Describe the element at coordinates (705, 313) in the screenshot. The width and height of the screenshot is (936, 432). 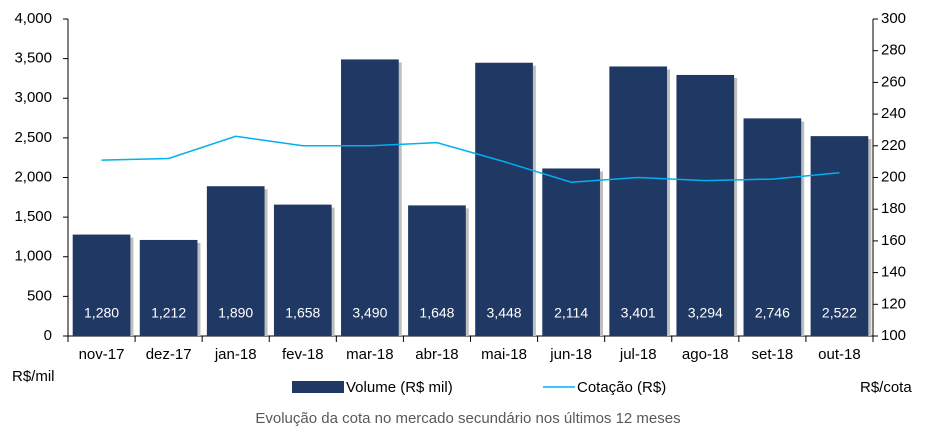
I see `bar-value-label: 3,294` at that location.